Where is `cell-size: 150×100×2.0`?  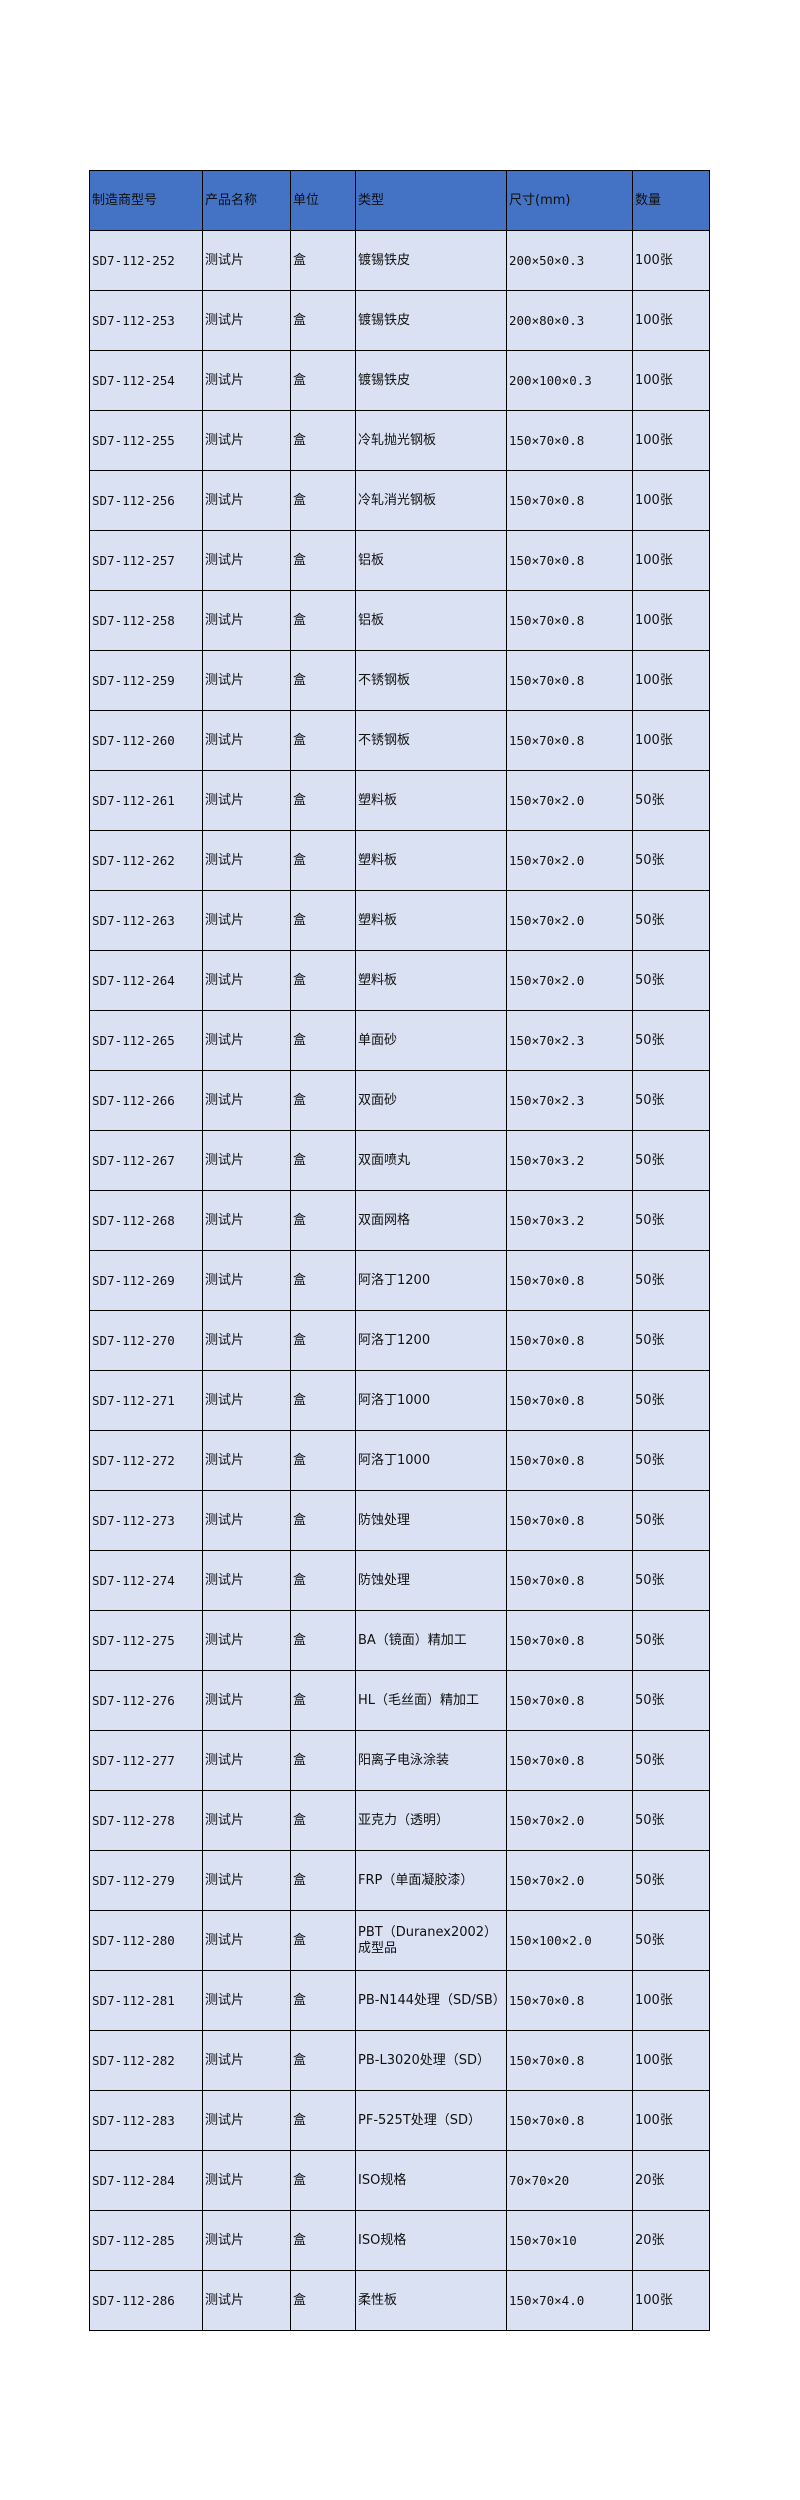 cell-size: 150×100×2.0 is located at coordinates (569, 1940).